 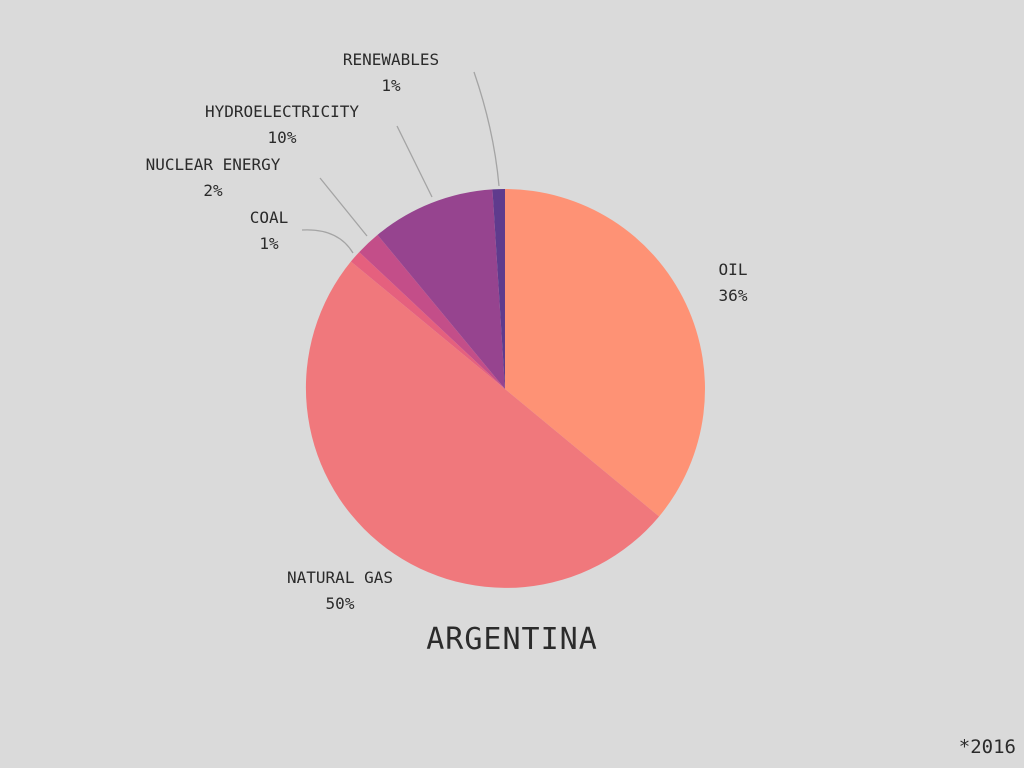 I want to click on leader-line-coal, so click(x=327, y=241).